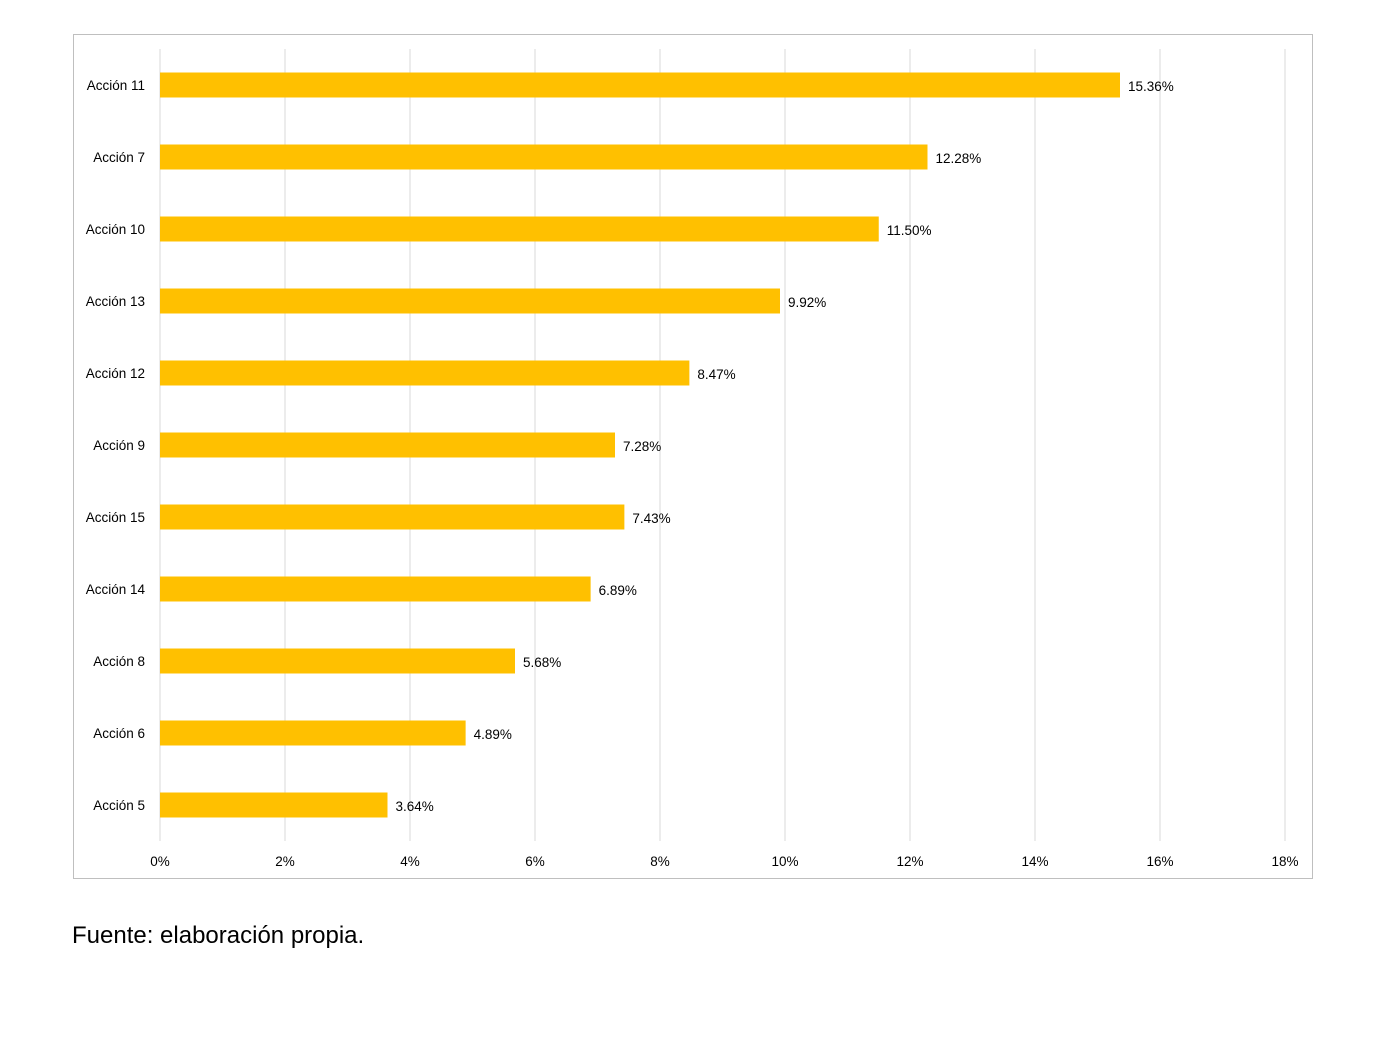 The width and height of the screenshot is (1387, 1040). I want to click on category-label: Acción 5, so click(119, 805).